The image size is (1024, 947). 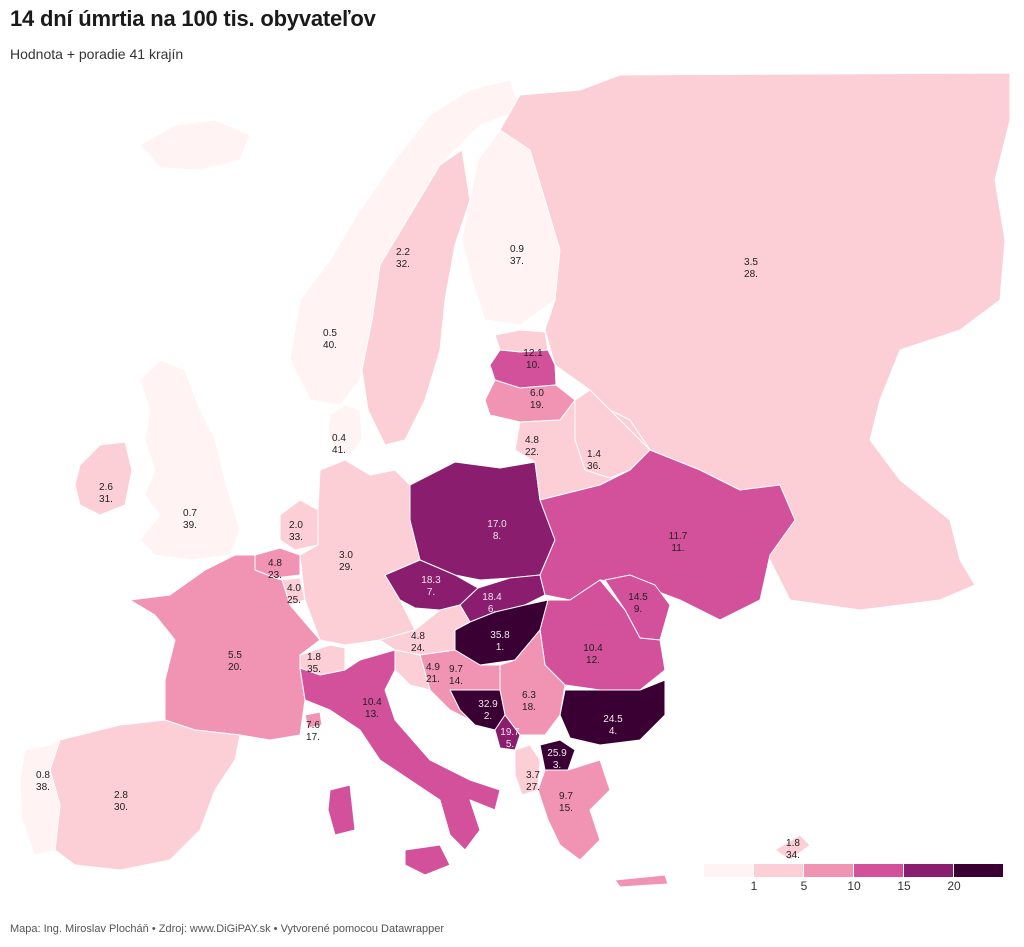 I want to click on region-north-macedonia, so click(x=557, y=755).